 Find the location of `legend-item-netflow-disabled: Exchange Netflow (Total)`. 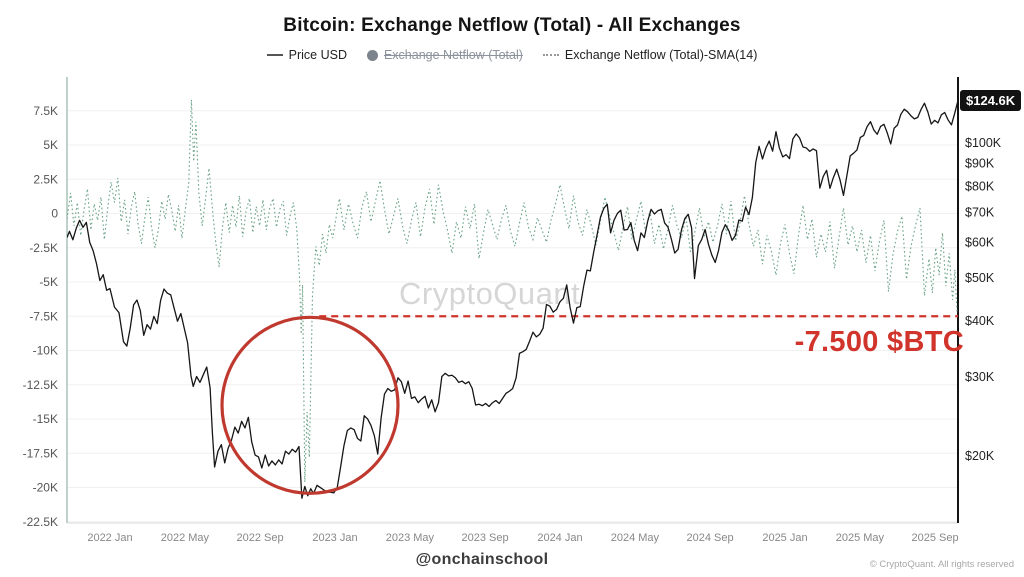

legend-item-netflow-disabled: Exchange Netflow (Total) is located at coordinates (444, 55).